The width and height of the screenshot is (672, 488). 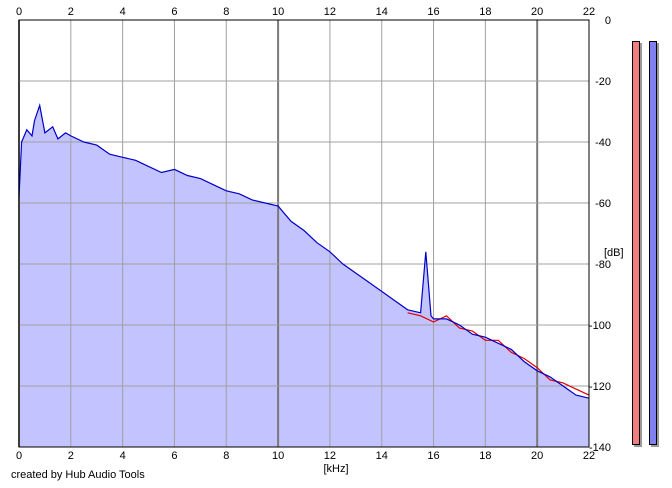 What do you see at coordinates (19, 12) in the screenshot?
I see `x-tick-label-top: 0` at bounding box center [19, 12].